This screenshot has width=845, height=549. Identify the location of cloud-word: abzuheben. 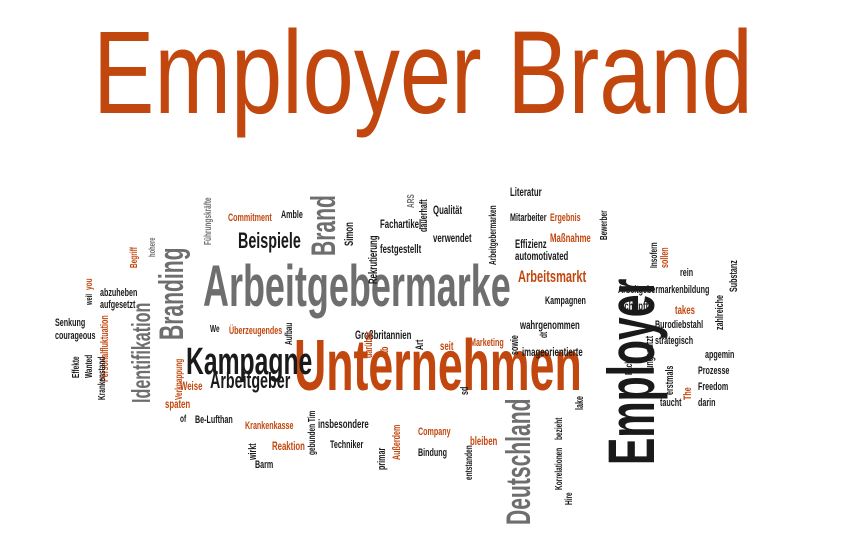
(119, 293).